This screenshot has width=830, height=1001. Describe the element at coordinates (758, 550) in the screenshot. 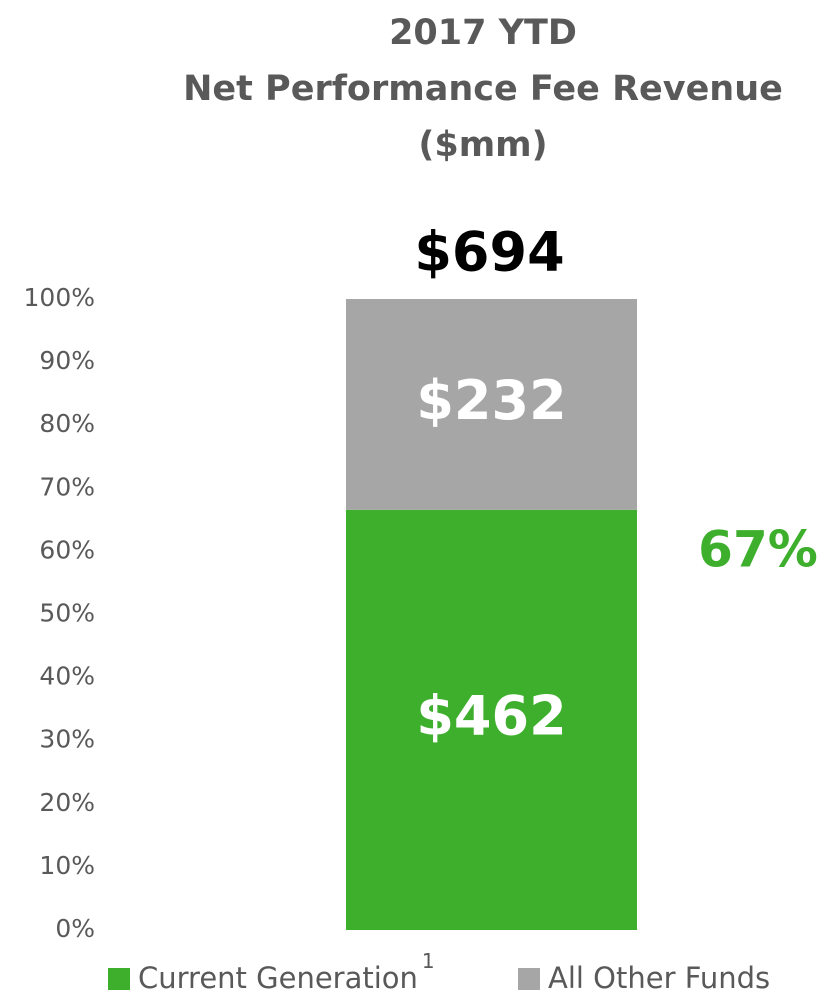

I see `annotation: 67%` at that location.